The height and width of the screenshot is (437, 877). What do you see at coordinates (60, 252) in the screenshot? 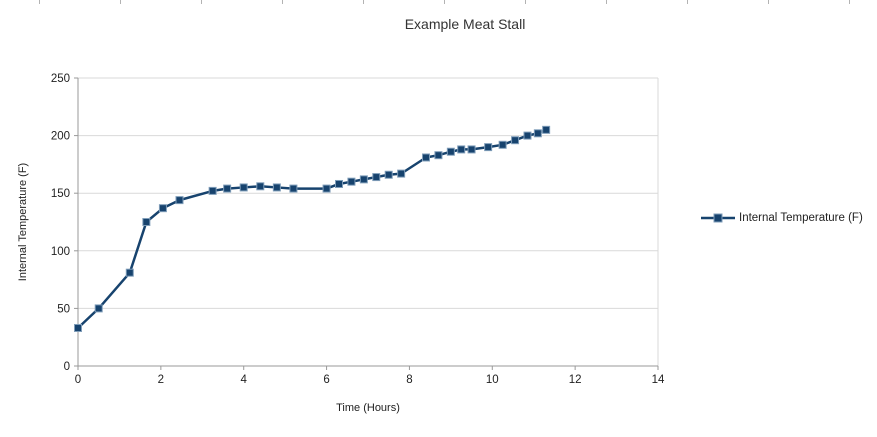
I see `y-tick-label: 100` at bounding box center [60, 252].